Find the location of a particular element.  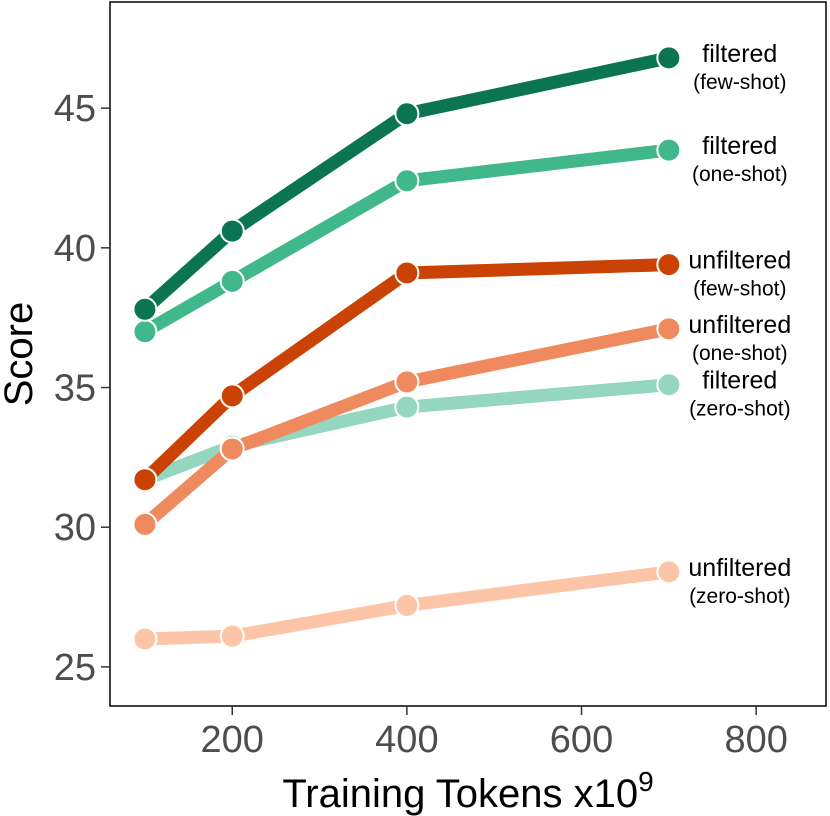

y-tick-label: 30 is located at coordinates (75, 528).